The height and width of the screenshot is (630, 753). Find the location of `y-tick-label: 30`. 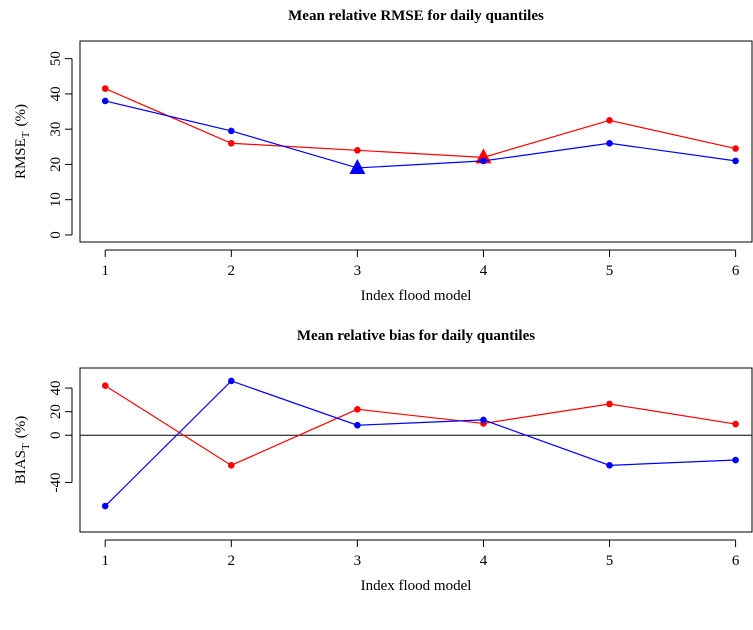

y-tick-label: 30 is located at coordinates (56, 129).